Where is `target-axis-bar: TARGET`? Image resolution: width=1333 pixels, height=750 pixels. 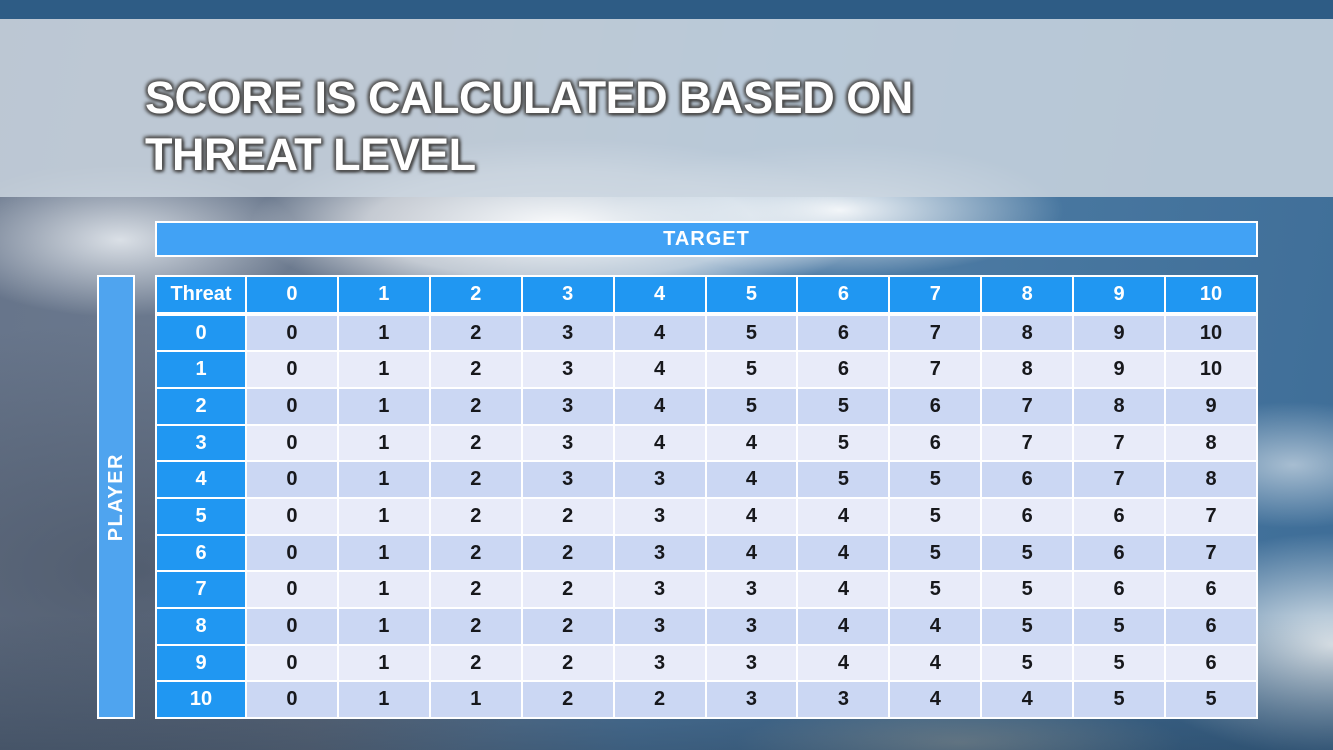 target-axis-bar: TARGET is located at coordinates (706, 239).